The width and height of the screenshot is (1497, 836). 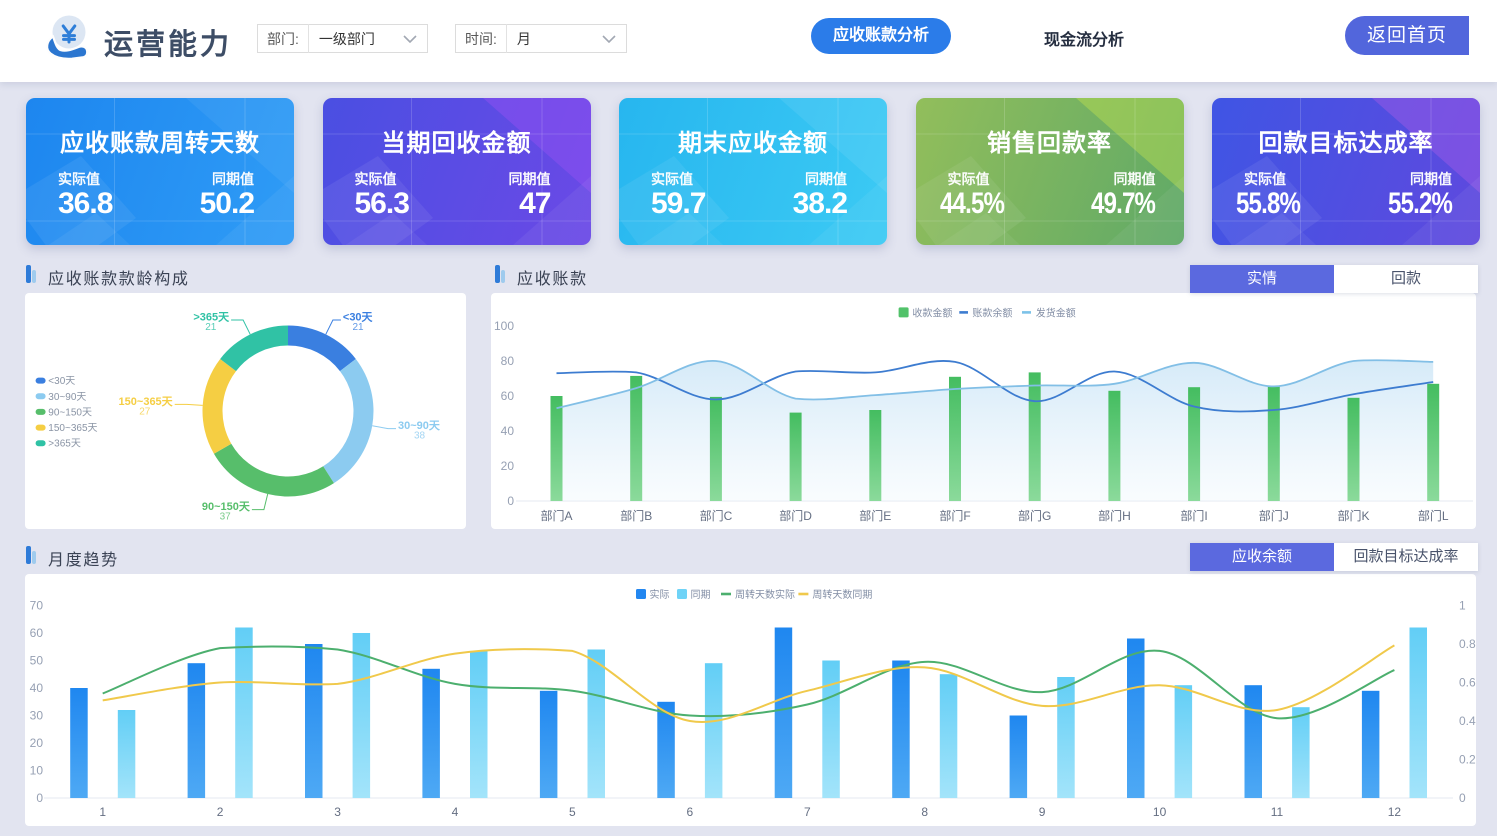 What do you see at coordinates (716, 515) in the screenshot?
I see `svg-text: 部门C` at bounding box center [716, 515].